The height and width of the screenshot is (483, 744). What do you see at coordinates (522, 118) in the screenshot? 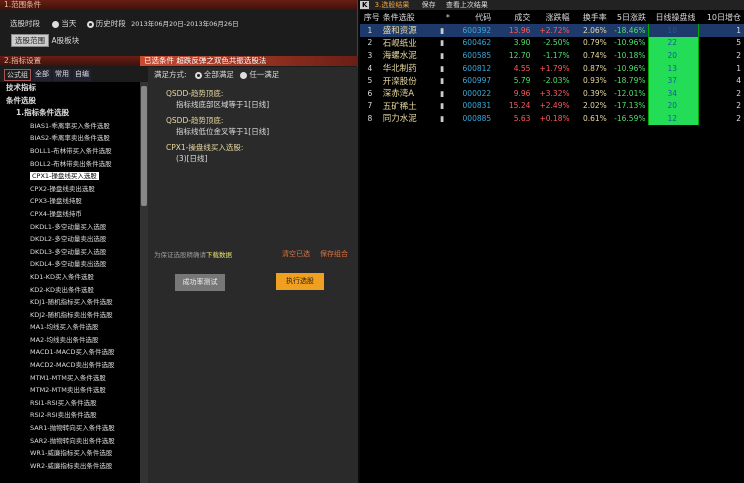
I see `table-cell: 5.63` at bounding box center [522, 118].